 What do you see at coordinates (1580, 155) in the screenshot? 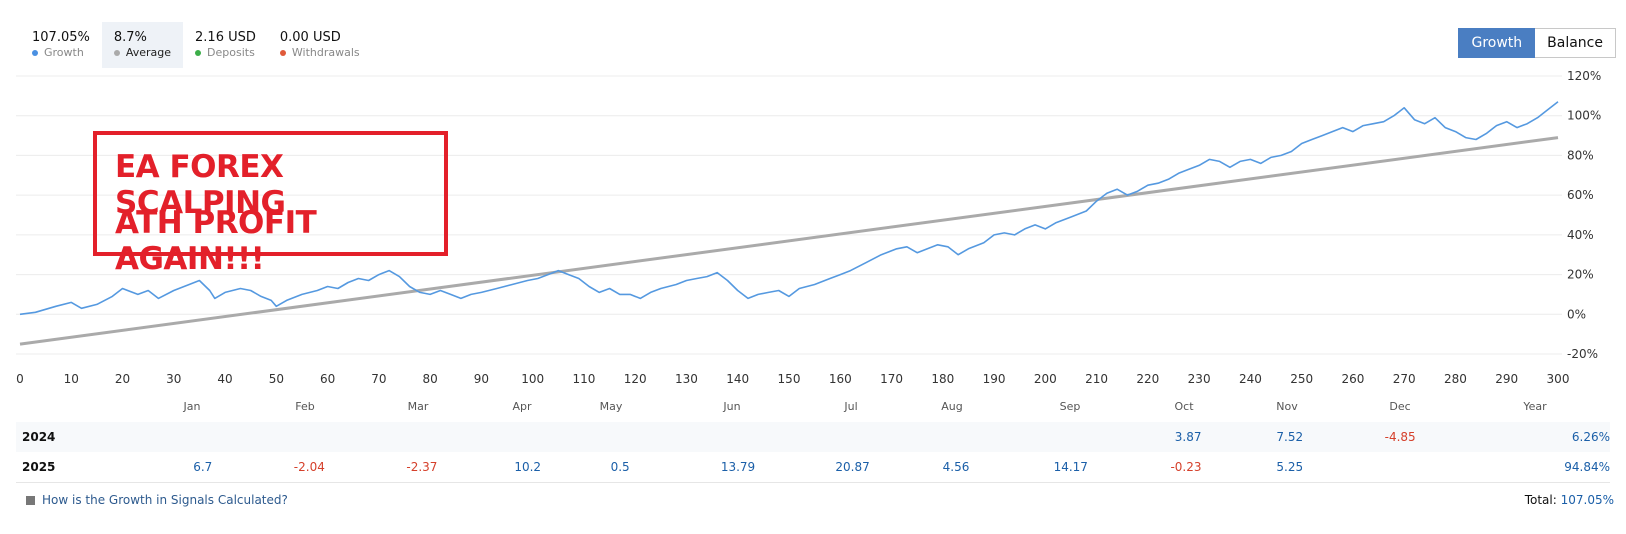
I see `y-tick-label: 80%` at bounding box center [1580, 155].